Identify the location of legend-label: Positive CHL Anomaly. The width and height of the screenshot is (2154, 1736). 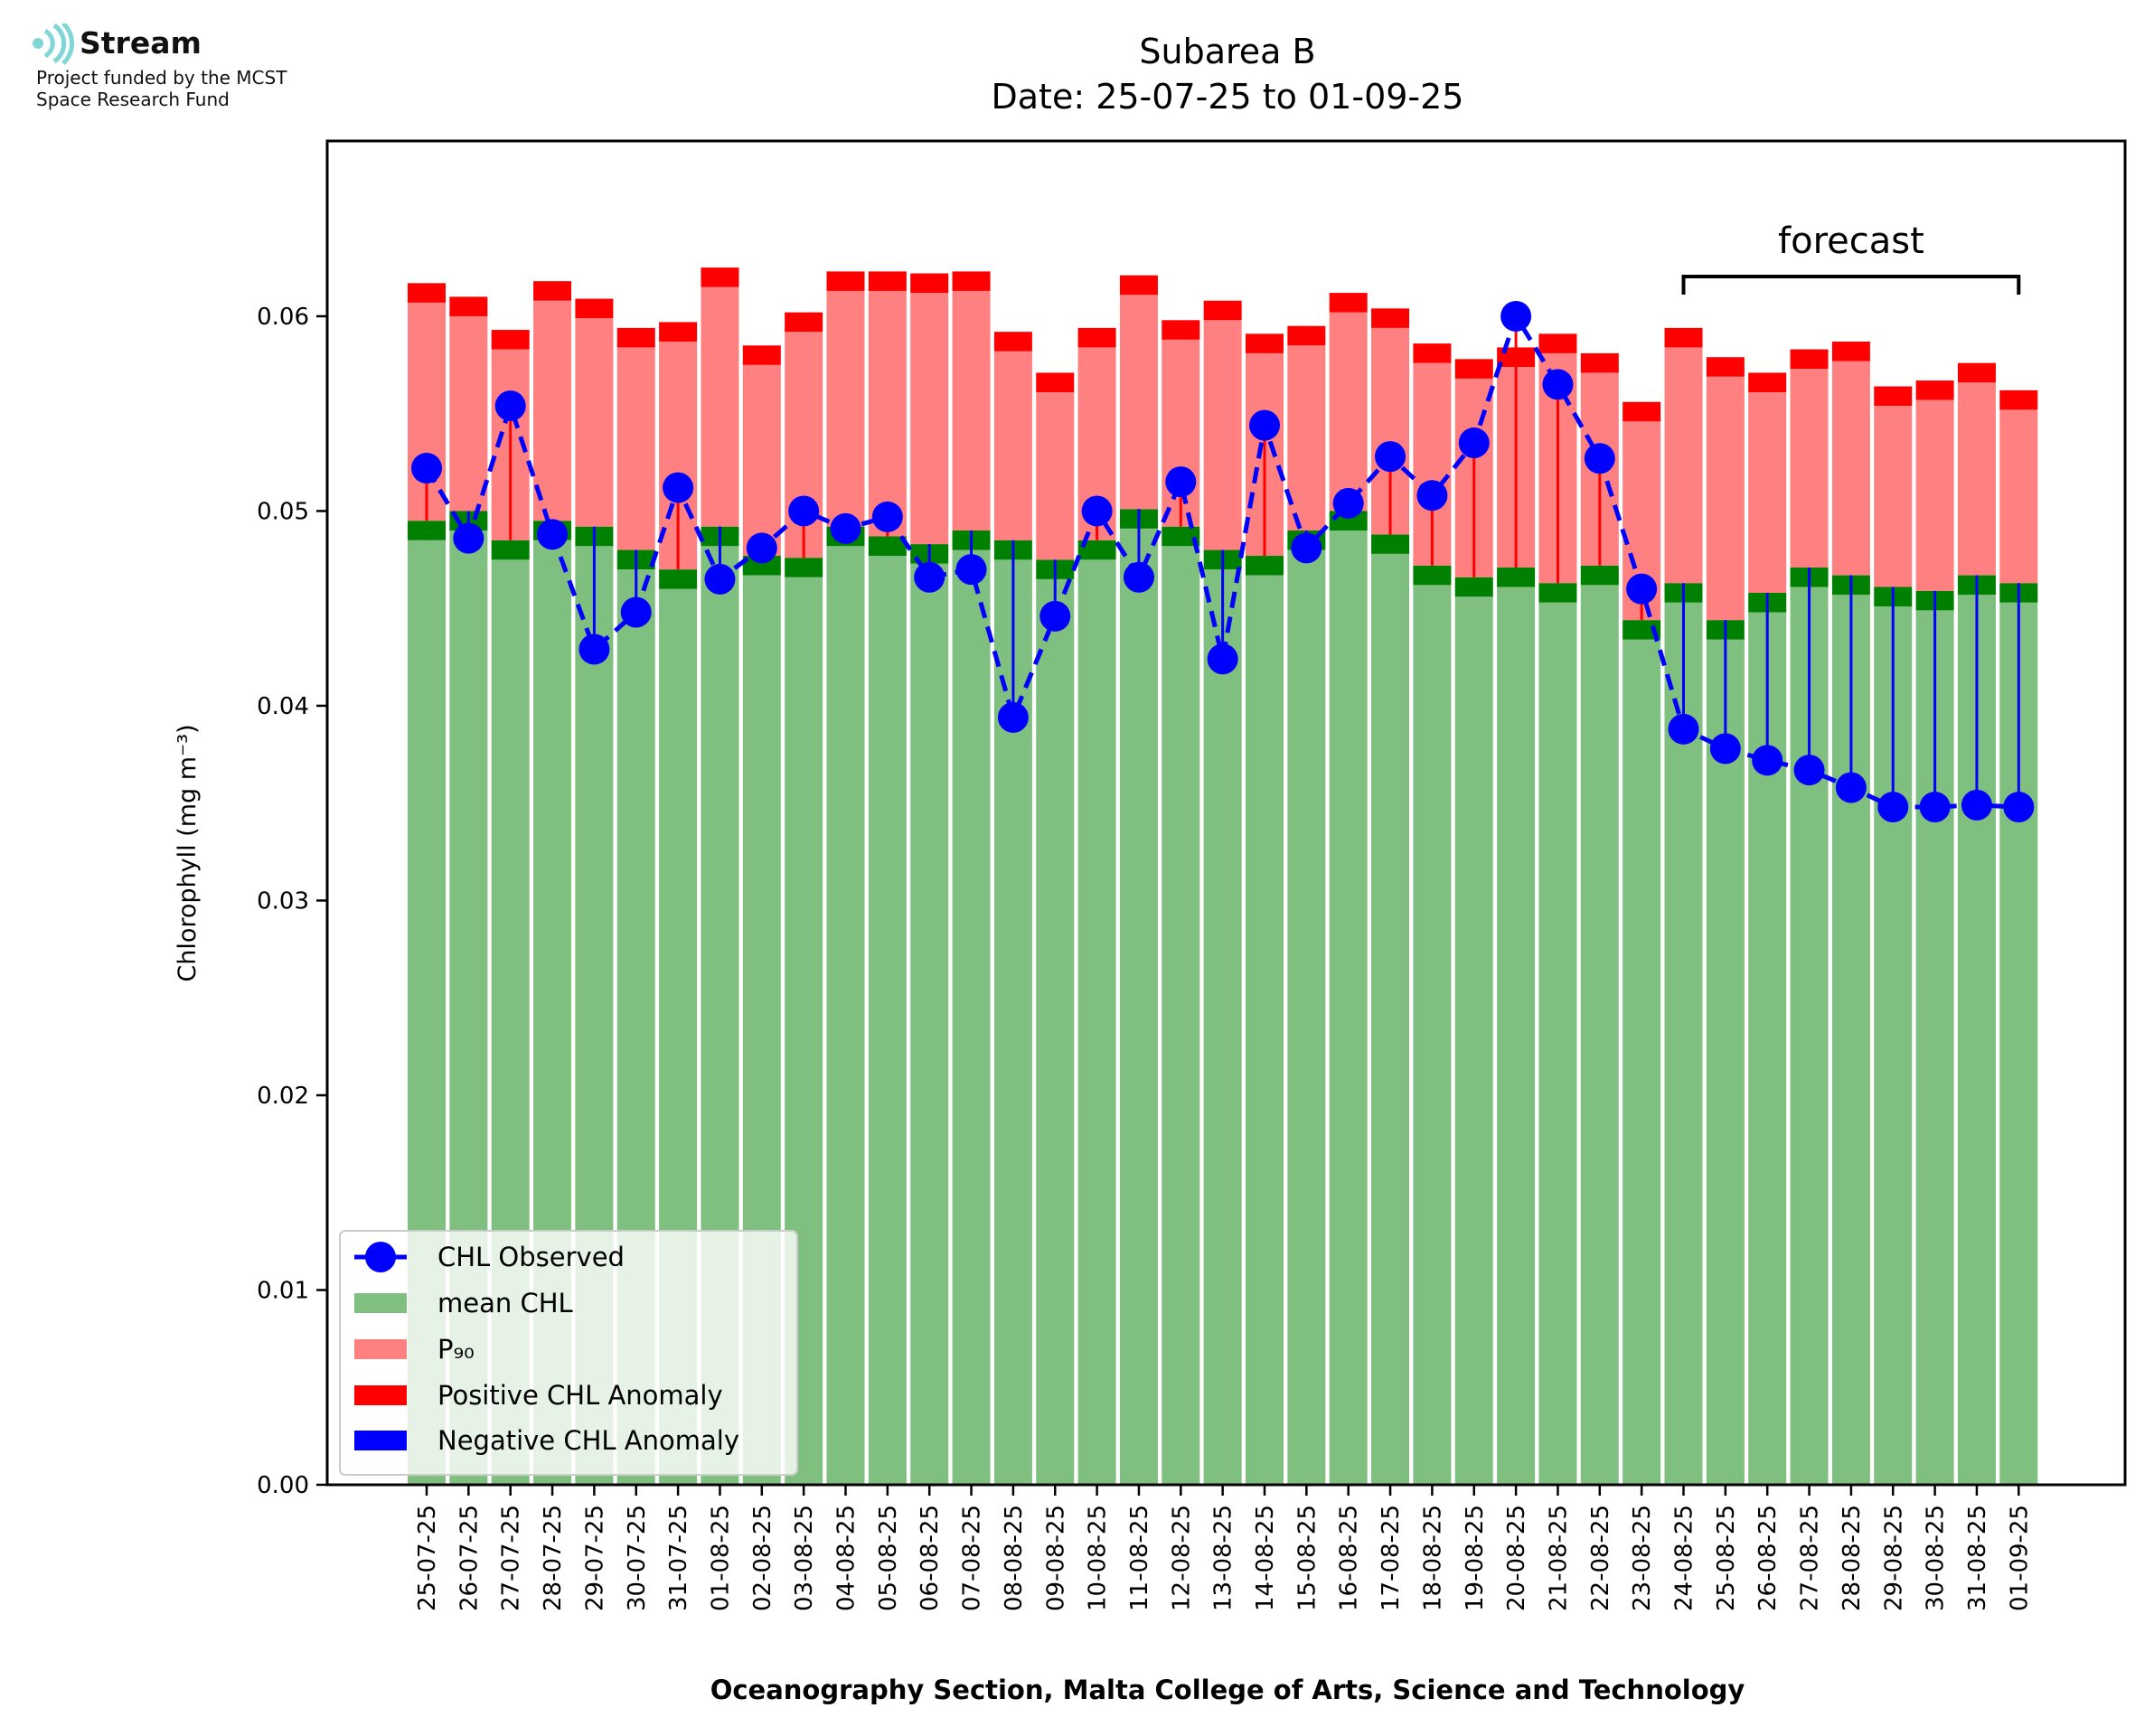
(580, 1395).